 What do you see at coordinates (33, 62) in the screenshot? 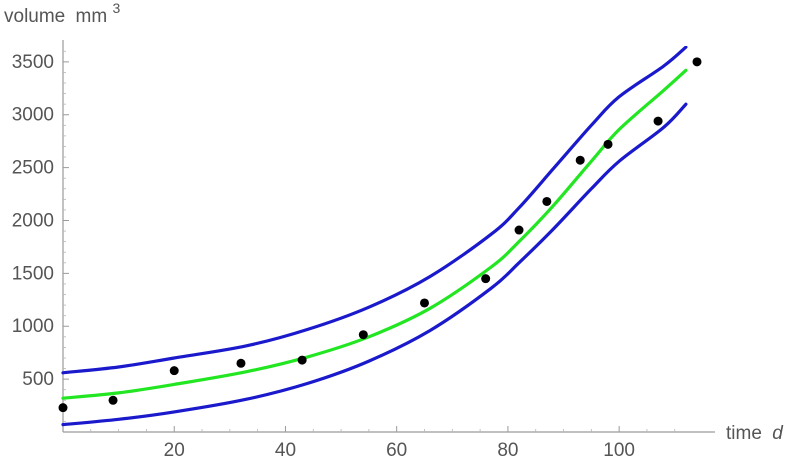
I see `y-tick-label: 3500` at bounding box center [33, 62].